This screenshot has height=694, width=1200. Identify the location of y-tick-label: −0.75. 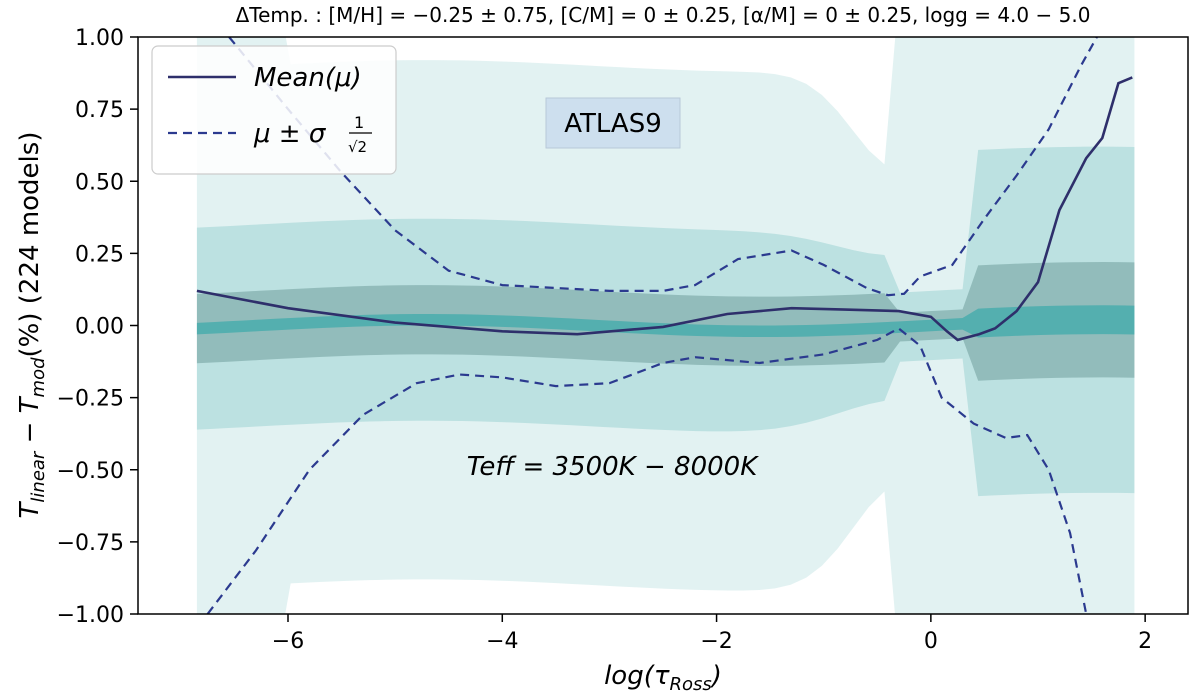
(90, 543).